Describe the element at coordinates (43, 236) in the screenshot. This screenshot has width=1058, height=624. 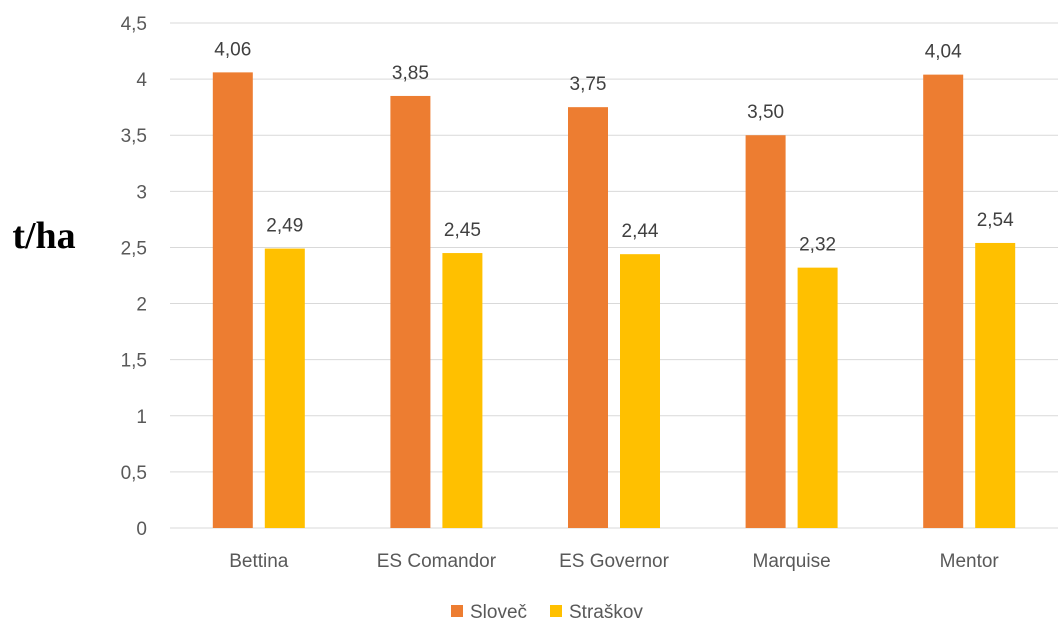
I see `y-axis-label: t/ha` at that location.